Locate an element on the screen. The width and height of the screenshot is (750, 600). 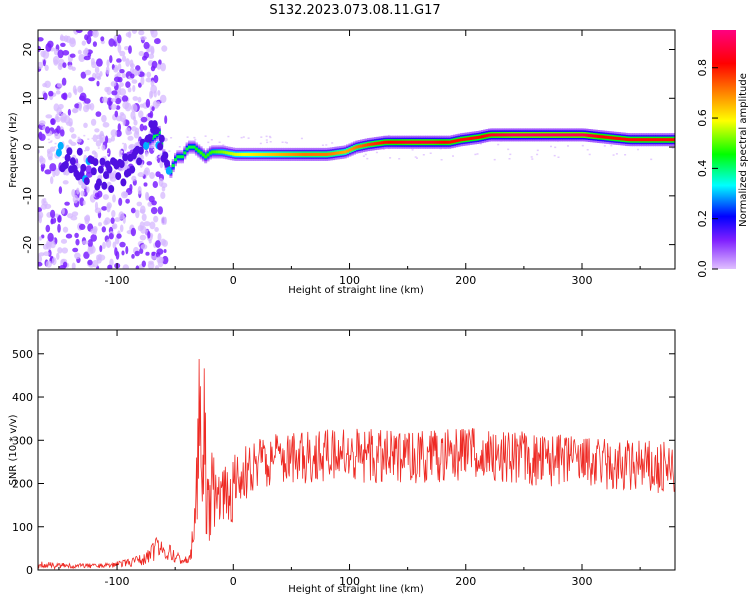
y-tick-label: 20 is located at coordinates (27, 50).